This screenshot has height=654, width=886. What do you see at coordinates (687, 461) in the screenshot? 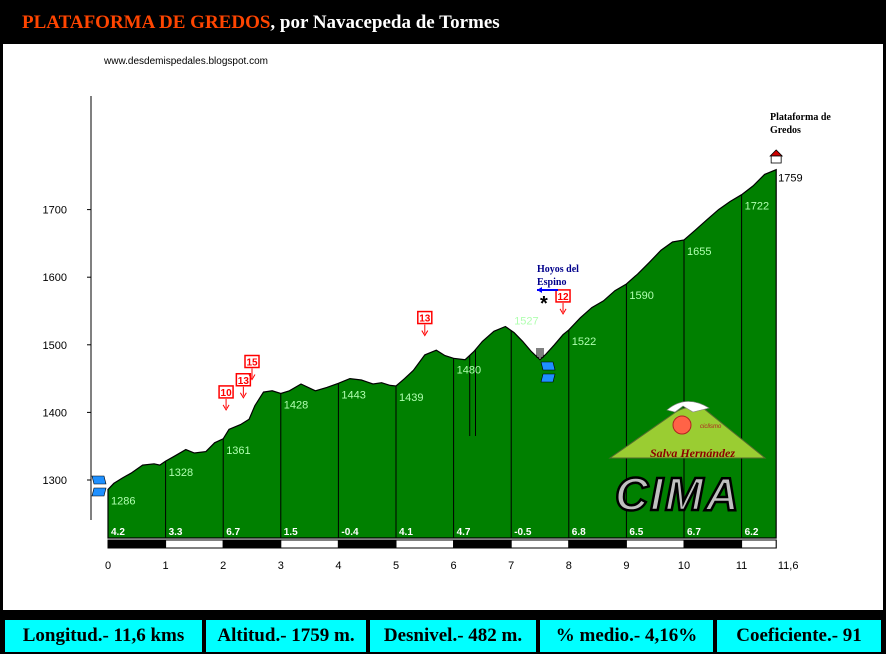
I see `cima-logo: ciclismo Salva Hernández CIMA` at bounding box center [687, 461].